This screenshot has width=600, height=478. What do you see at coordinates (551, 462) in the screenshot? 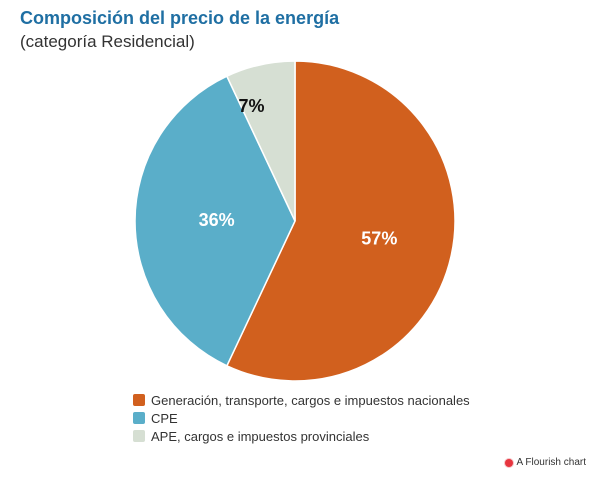
I see `flourish-credit-text: A Flourish chart` at bounding box center [551, 462].